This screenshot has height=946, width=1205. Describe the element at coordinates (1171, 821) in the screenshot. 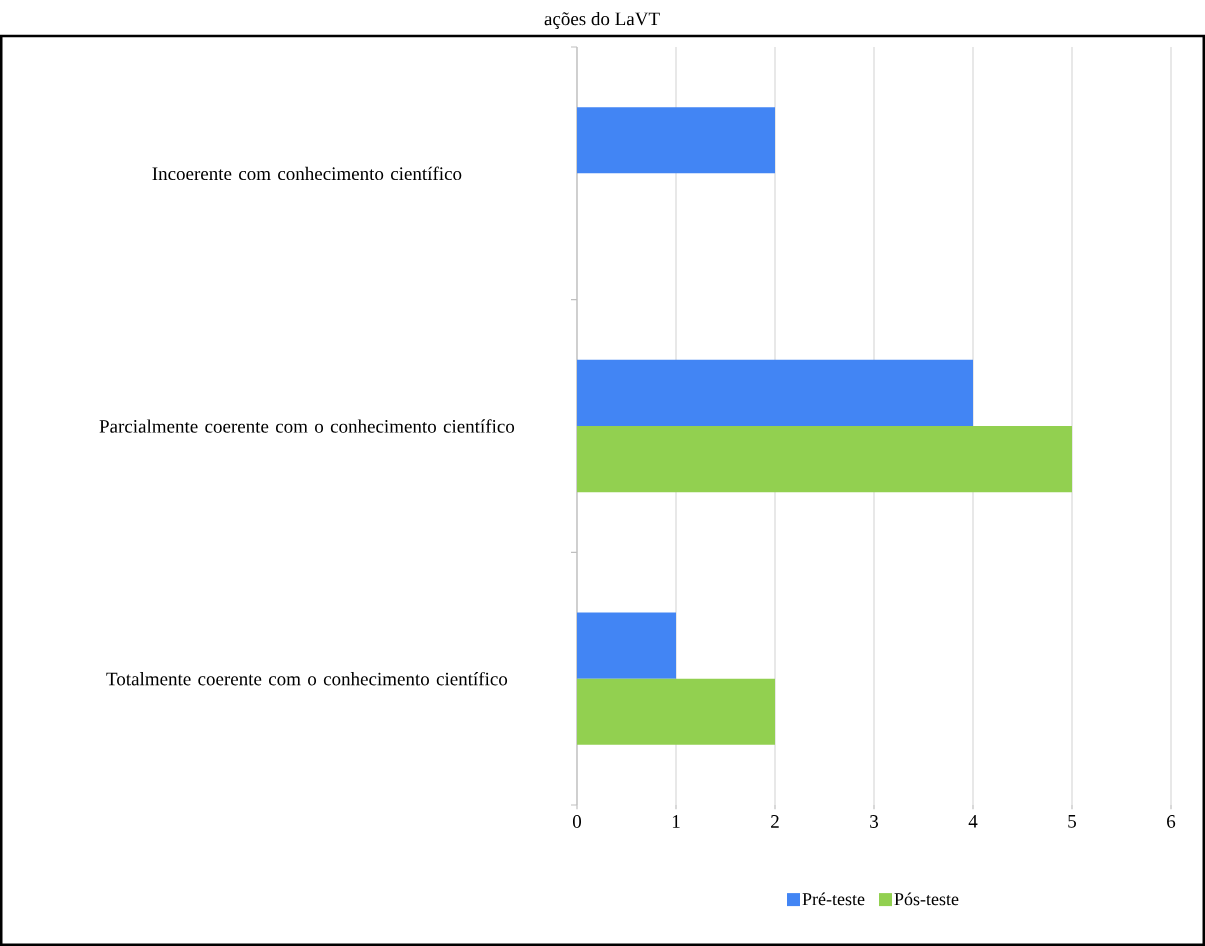

I see `x-tick-label: 6` at that location.